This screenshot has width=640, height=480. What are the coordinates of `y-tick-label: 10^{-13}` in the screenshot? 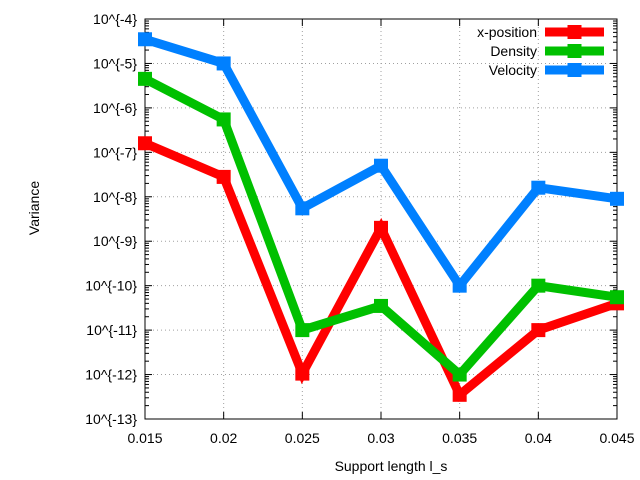 It's located at (111, 419).